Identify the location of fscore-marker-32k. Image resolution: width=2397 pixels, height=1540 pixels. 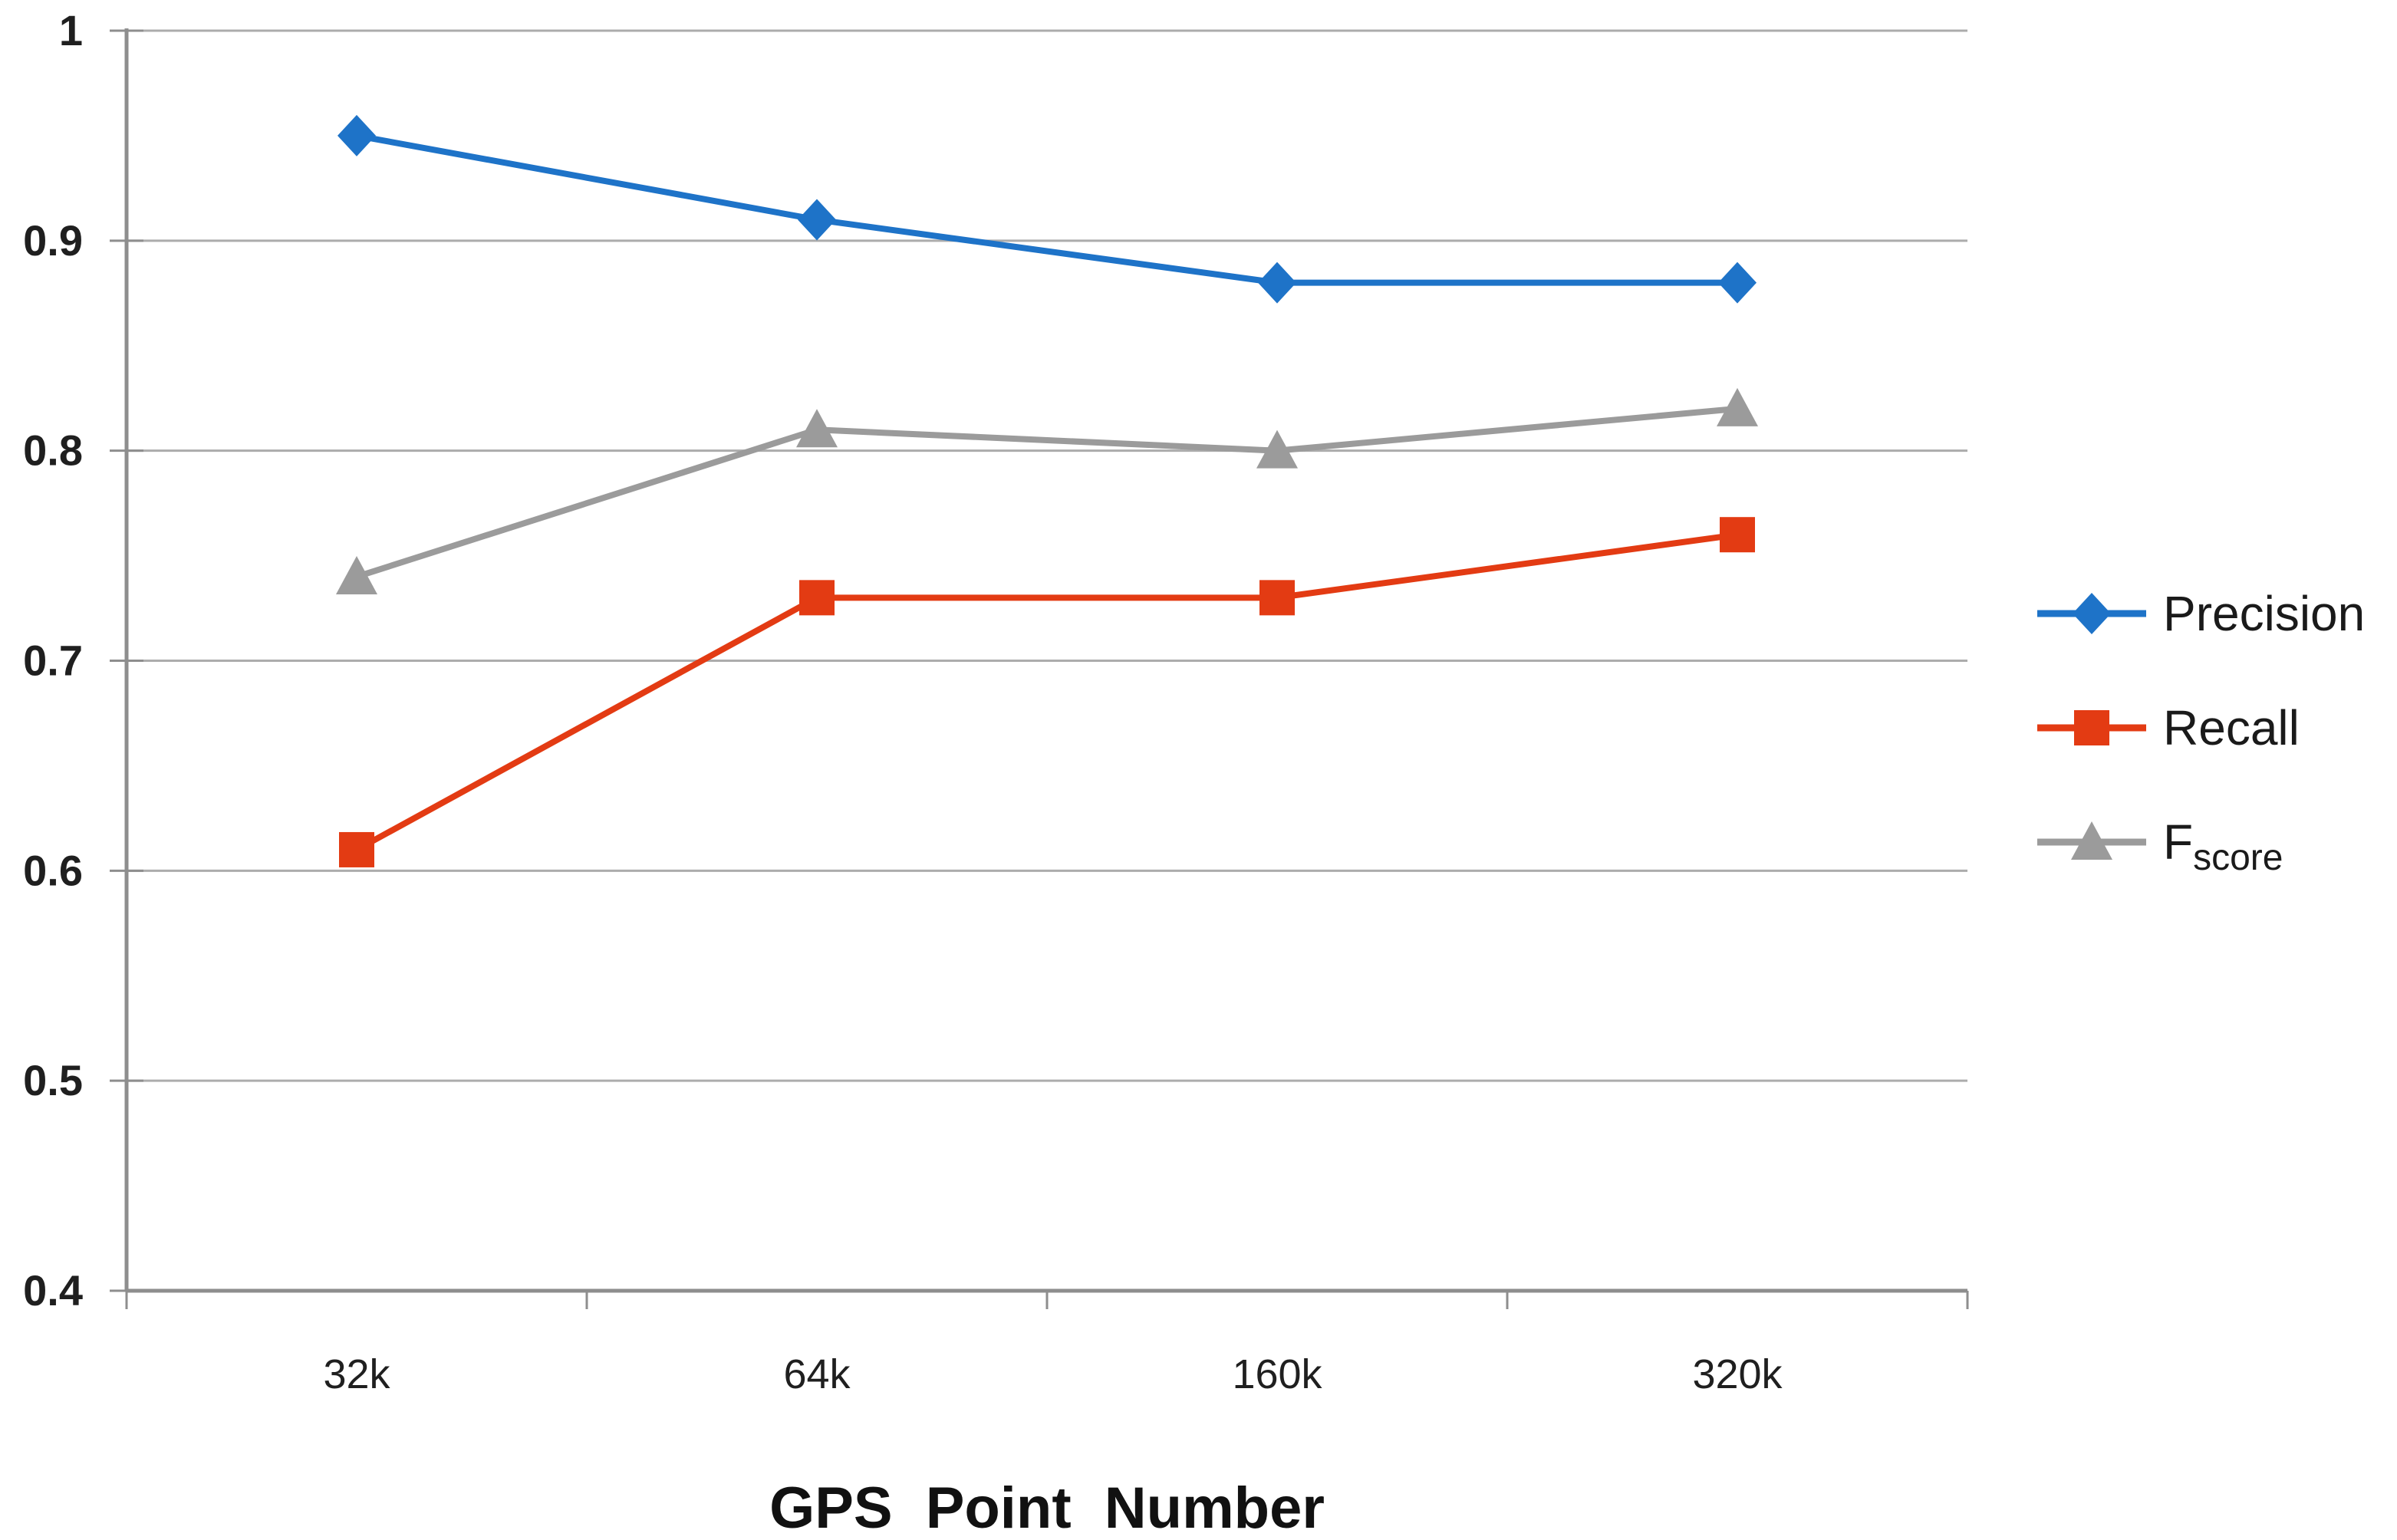
(357, 574).